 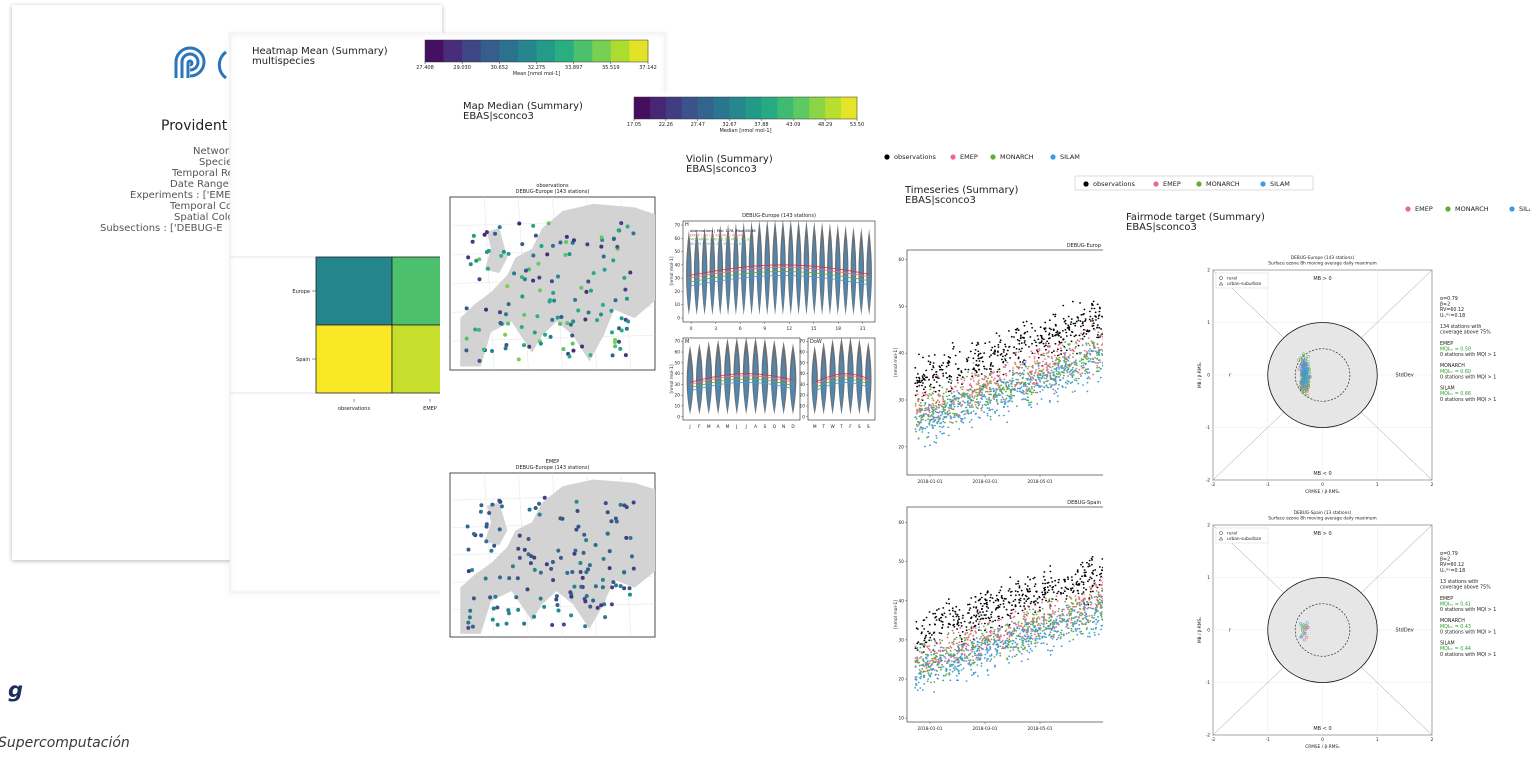 What do you see at coordinates (1447, 644) in the screenshot?
I see `note: SILAM` at bounding box center [1447, 644].